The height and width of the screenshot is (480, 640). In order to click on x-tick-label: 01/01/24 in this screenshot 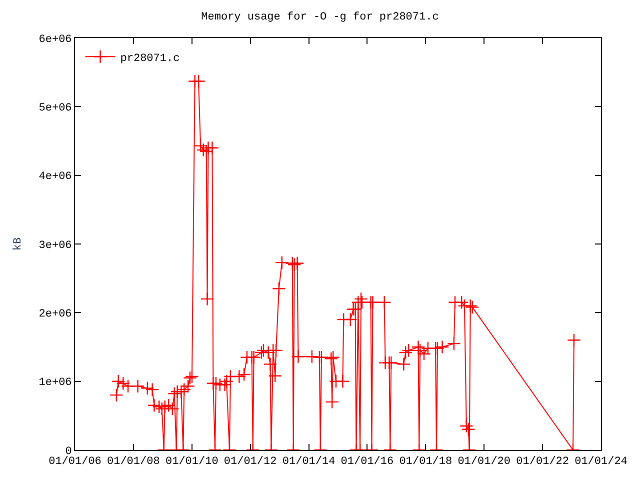, I will do `click(601, 462)`.